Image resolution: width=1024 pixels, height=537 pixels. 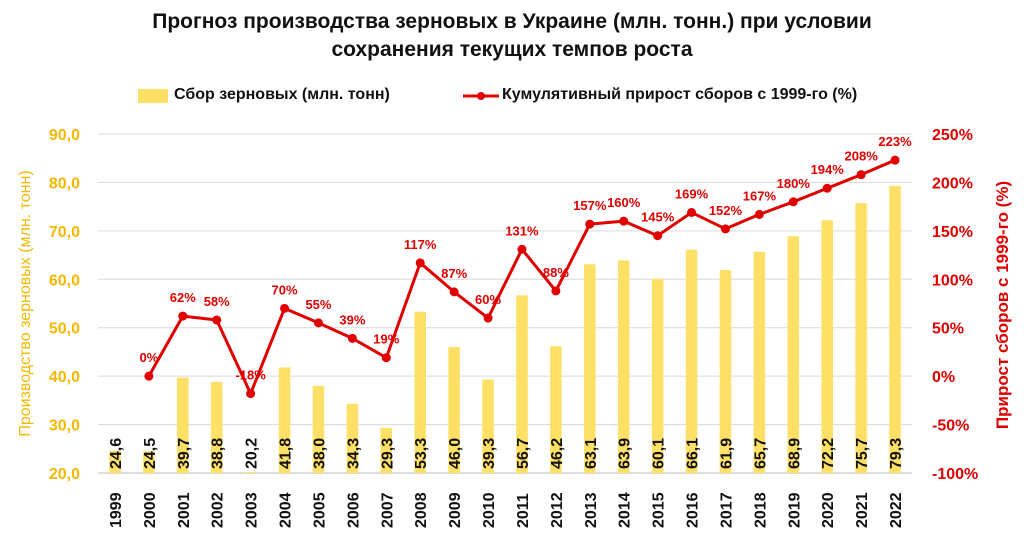 I want to click on growth-data-label: 70%, so click(x=285, y=289).